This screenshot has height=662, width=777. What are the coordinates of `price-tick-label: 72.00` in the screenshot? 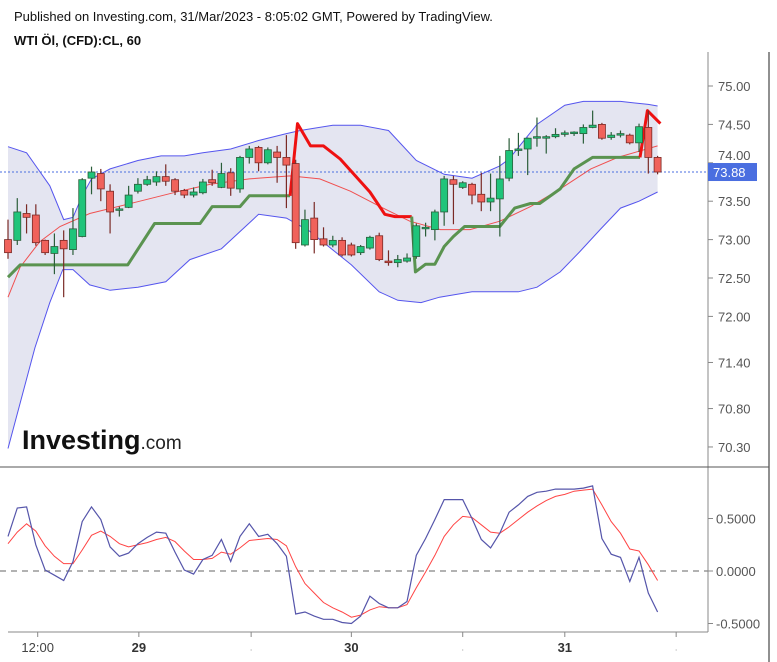 It's located at (734, 316).